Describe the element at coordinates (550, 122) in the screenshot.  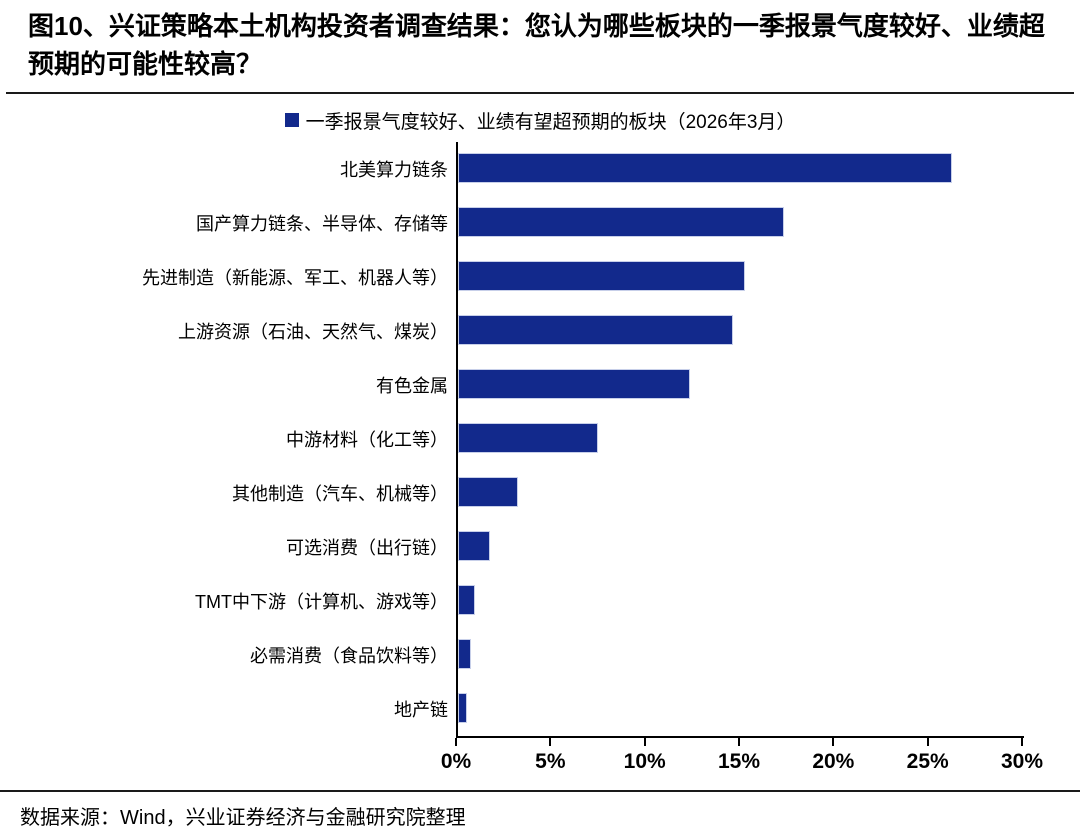
I see `legend-label: 一季报景气度较好、业绩有望超预期的板块（2026年3月）` at that location.